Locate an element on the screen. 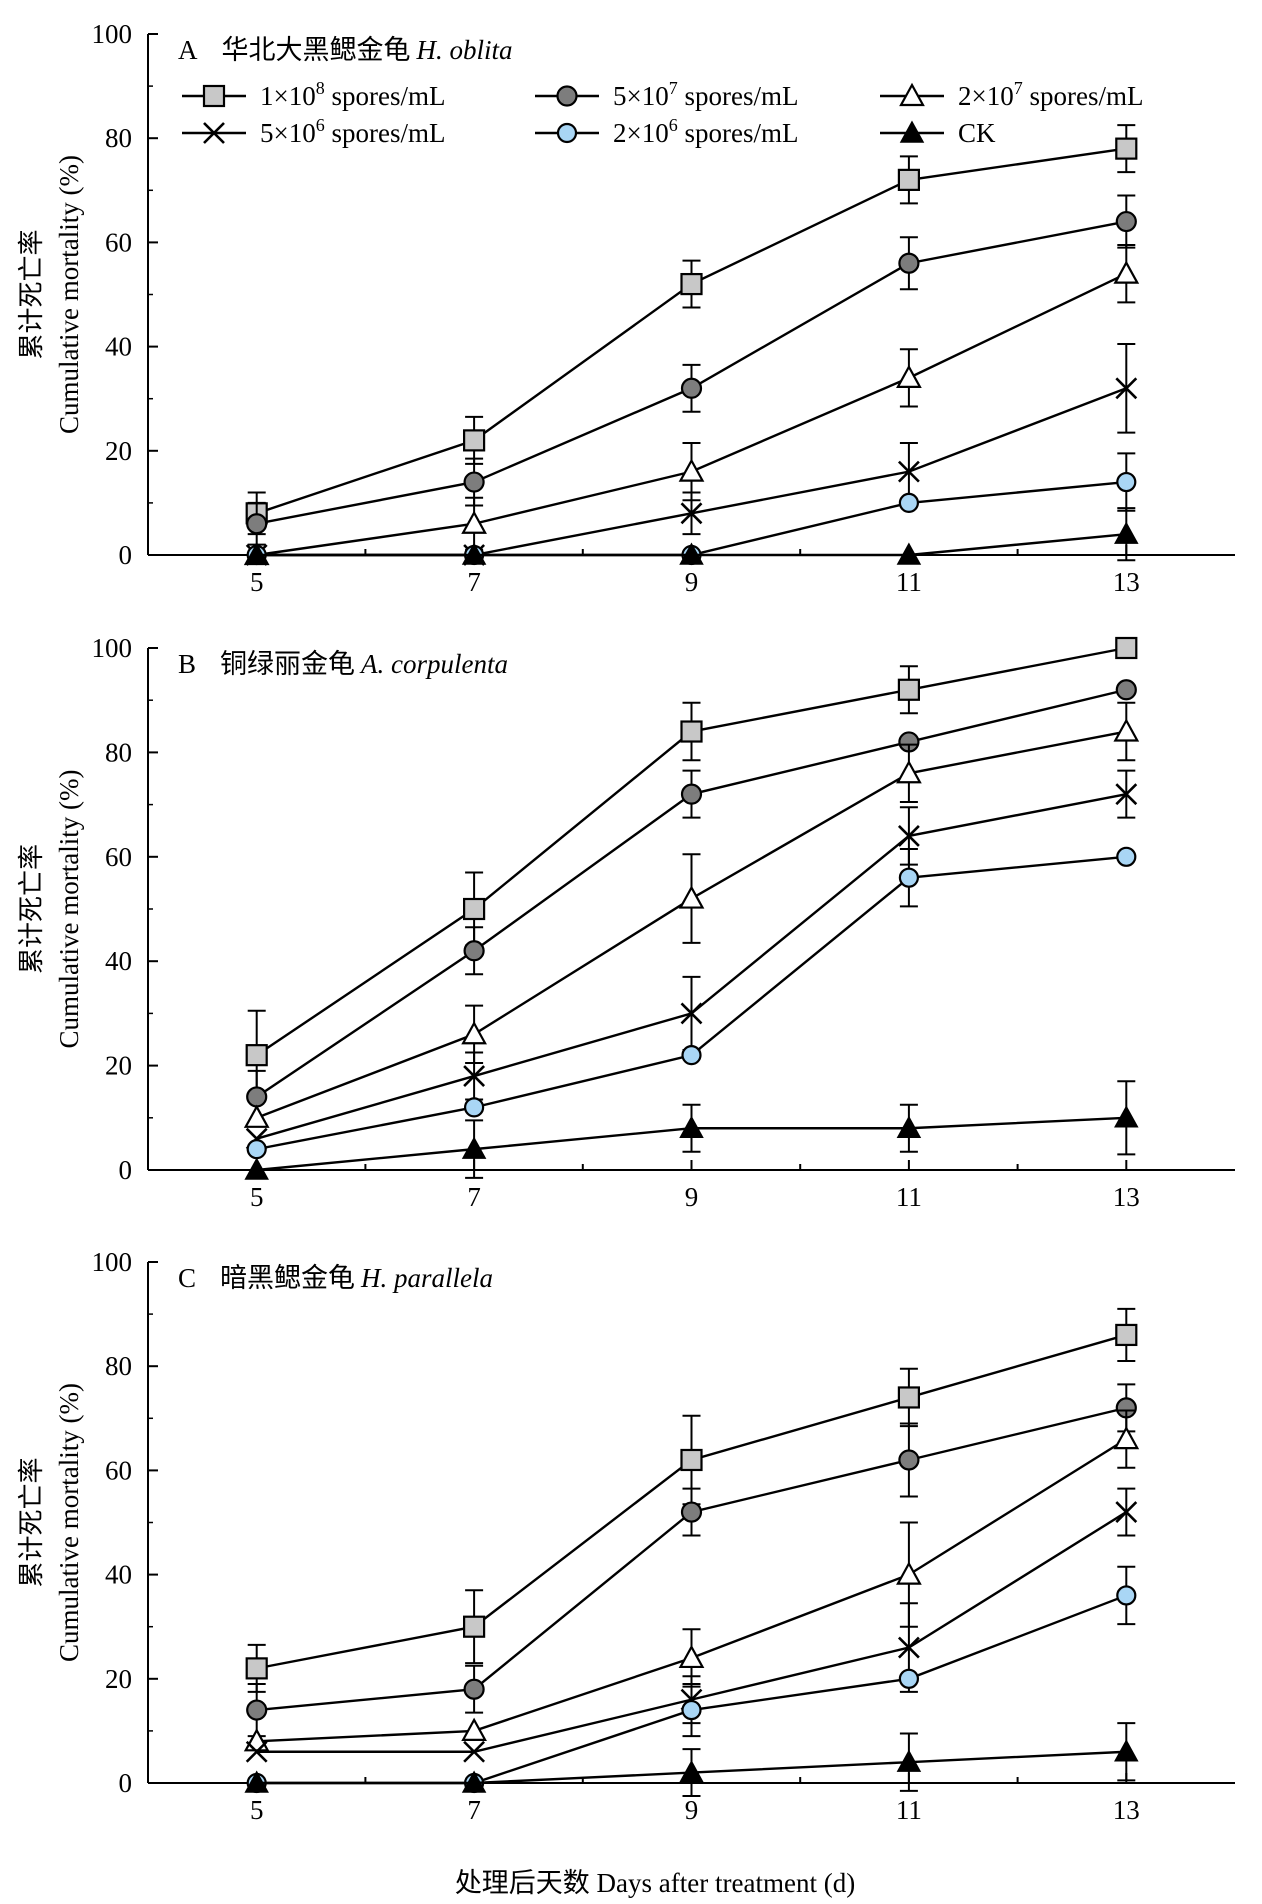  panel-letter: A is located at coordinates (188, 50).